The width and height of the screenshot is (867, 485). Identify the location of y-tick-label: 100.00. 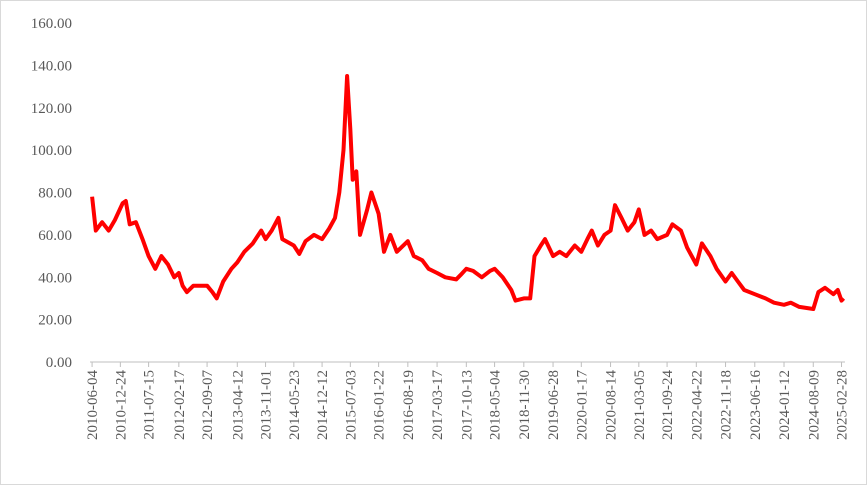
(51, 151).